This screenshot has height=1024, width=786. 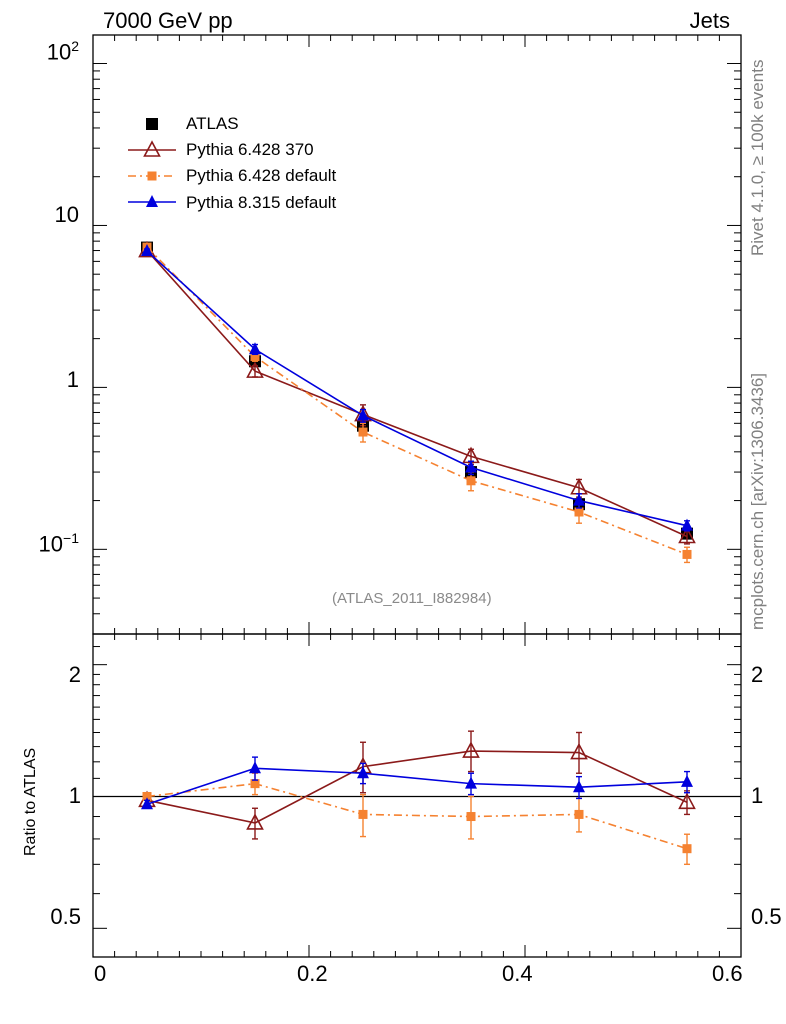 What do you see at coordinates (168, 20) in the screenshot?
I see `header-left: 7000 GeV pp` at bounding box center [168, 20].